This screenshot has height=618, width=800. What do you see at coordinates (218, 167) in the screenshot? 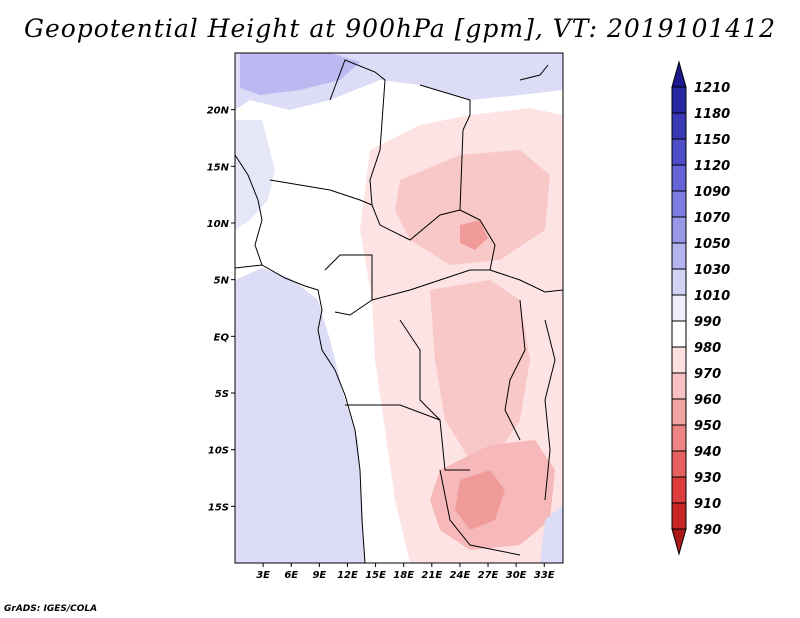
I see `y-tick-label: 15N` at bounding box center [218, 167].